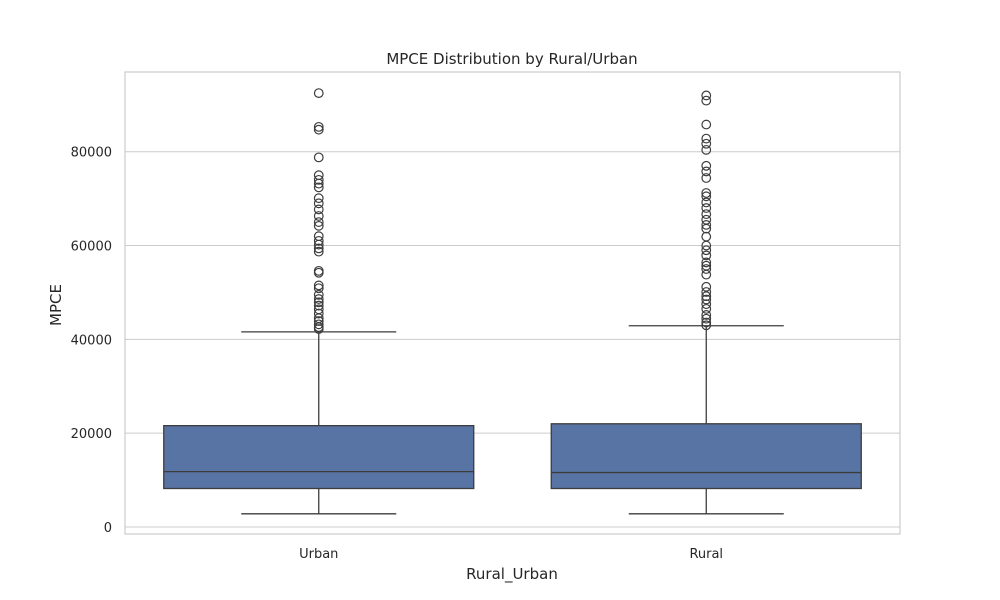 The height and width of the screenshot is (600, 1000). What do you see at coordinates (706, 554) in the screenshot?
I see `x-tick-label-rural: Rural` at bounding box center [706, 554].